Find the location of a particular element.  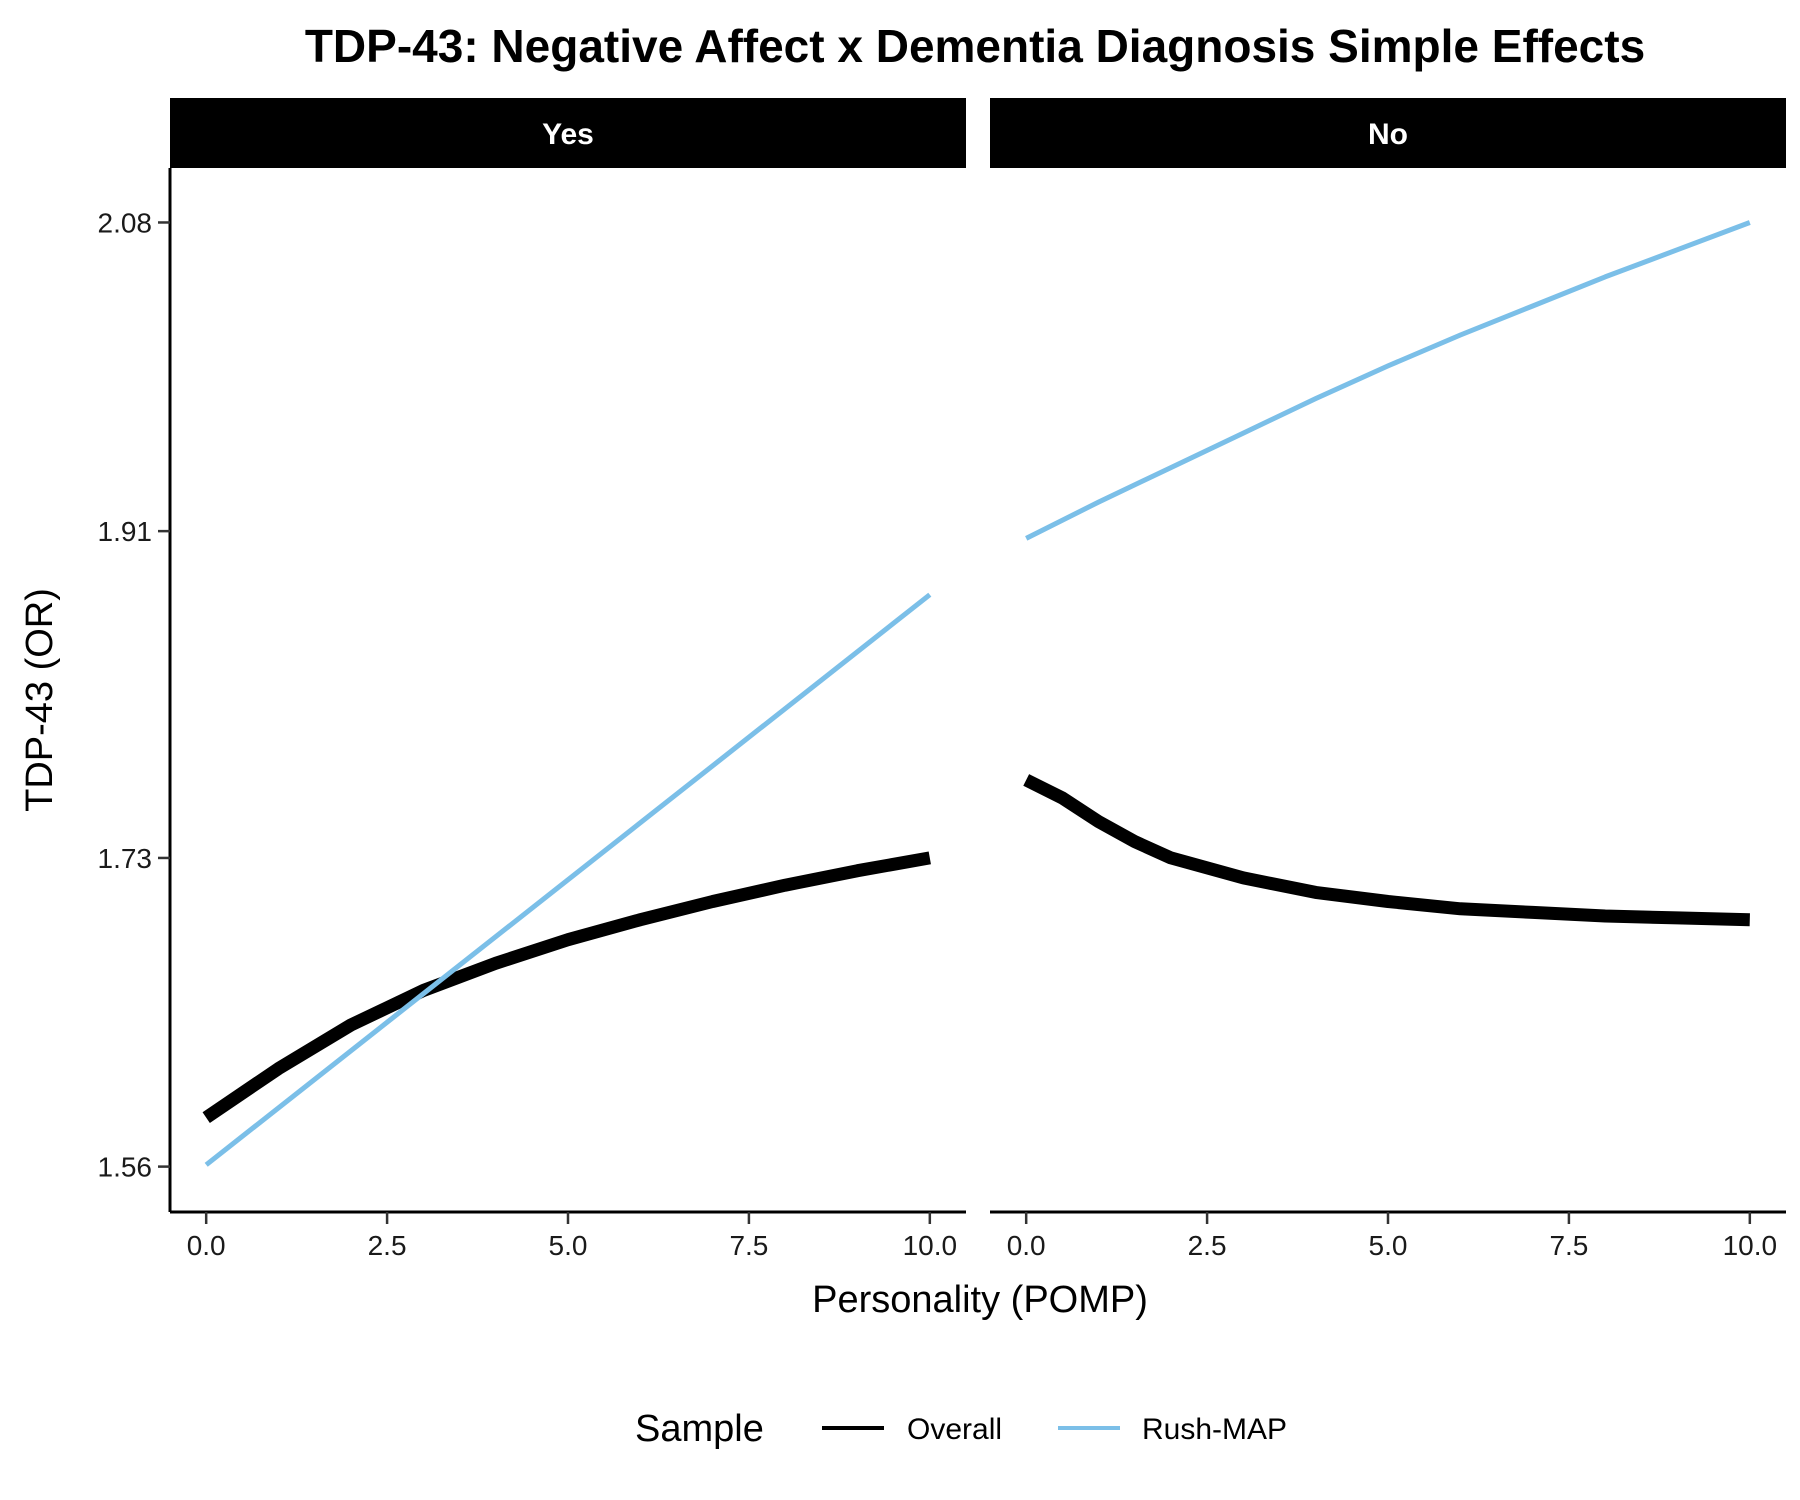

facet-strip-label: Yes is located at coordinates (568, 134).